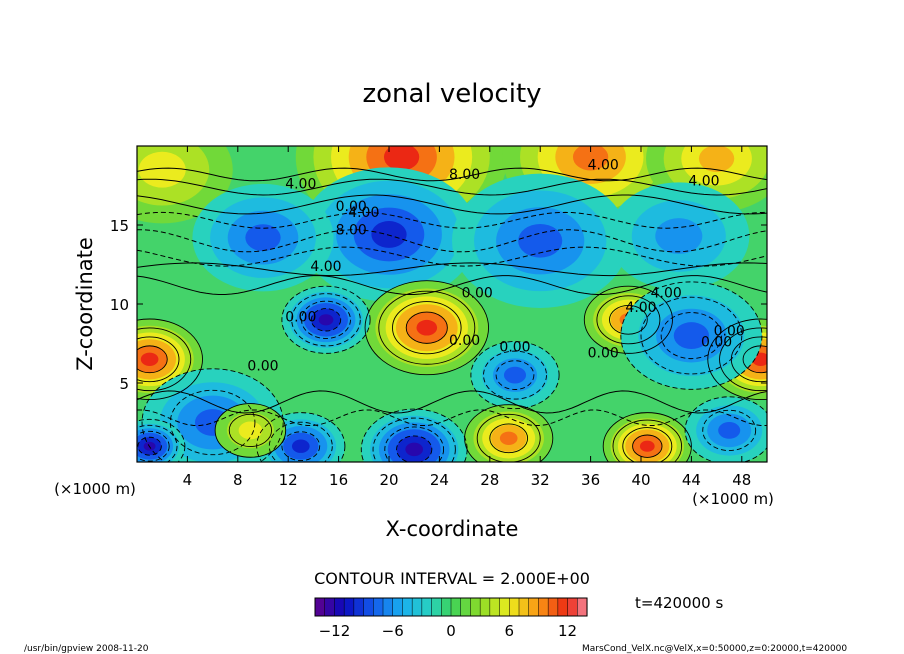 The image size is (904, 654). Describe the element at coordinates (691, 480) in the screenshot. I see `x-tick-label: 44` at that location.